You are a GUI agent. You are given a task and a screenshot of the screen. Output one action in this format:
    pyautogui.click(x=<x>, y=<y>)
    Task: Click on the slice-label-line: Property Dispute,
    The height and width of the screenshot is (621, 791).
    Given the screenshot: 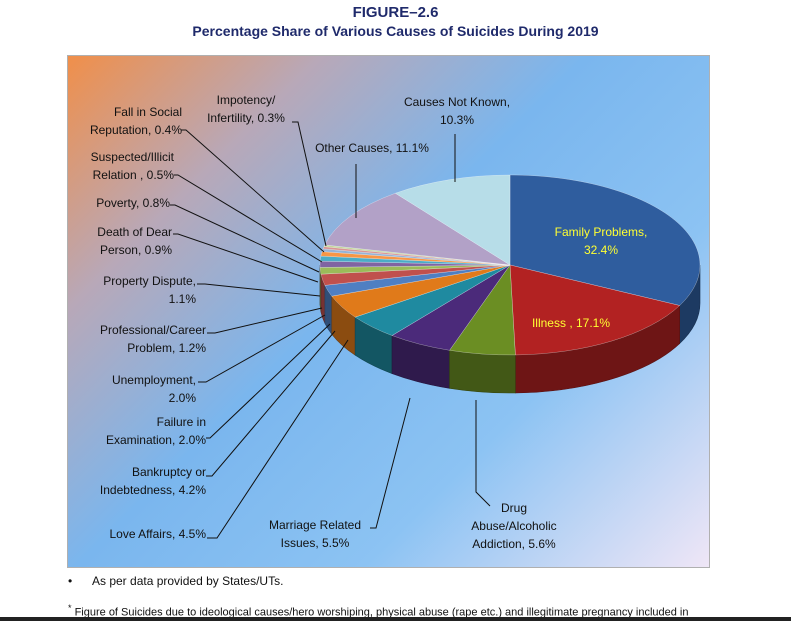 What is the action you would take?
    pyautogui.click(x=149, y=281)
    